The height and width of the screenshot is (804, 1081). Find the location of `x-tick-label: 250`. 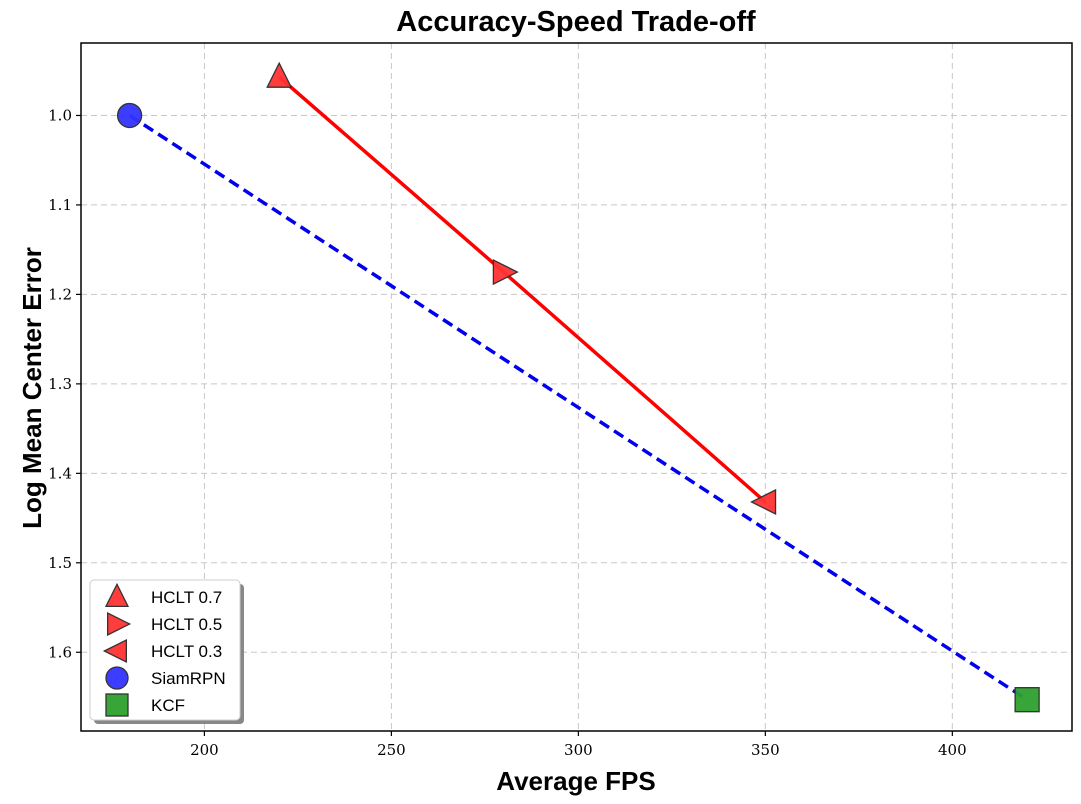

x-tick-label: 250 is located at coordinates (391, 750).